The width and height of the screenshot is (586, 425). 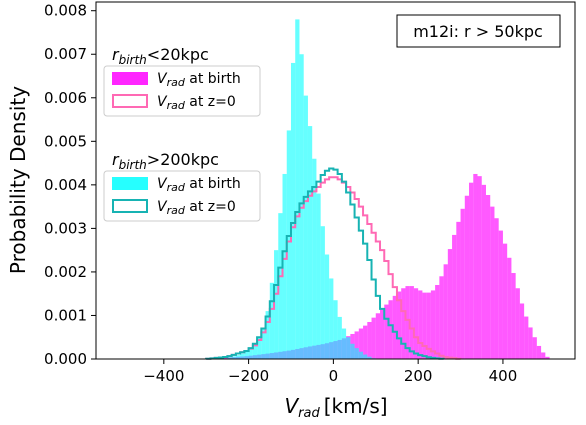 I want to click on legend-swatch-outer-birth, so click(x=130, y=183).